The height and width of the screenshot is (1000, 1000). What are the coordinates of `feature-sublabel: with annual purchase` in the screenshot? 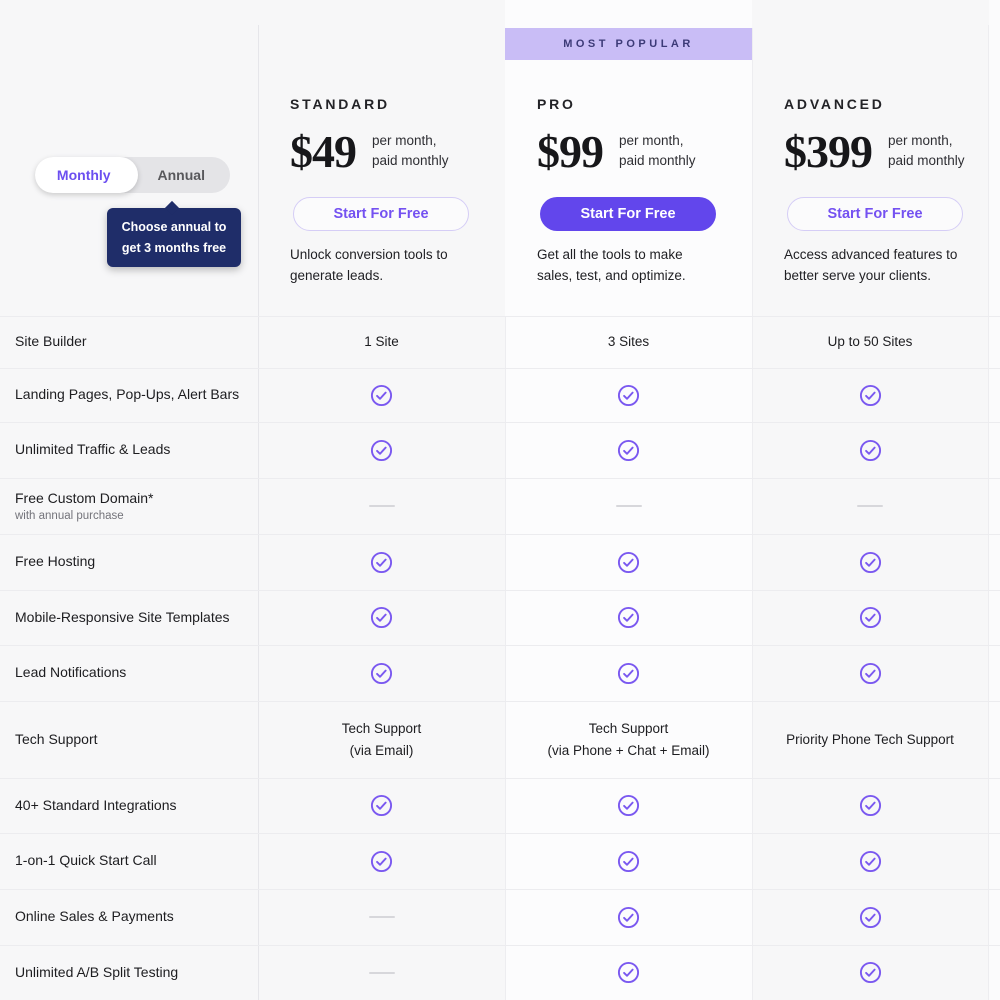 It's located at (69, 515).